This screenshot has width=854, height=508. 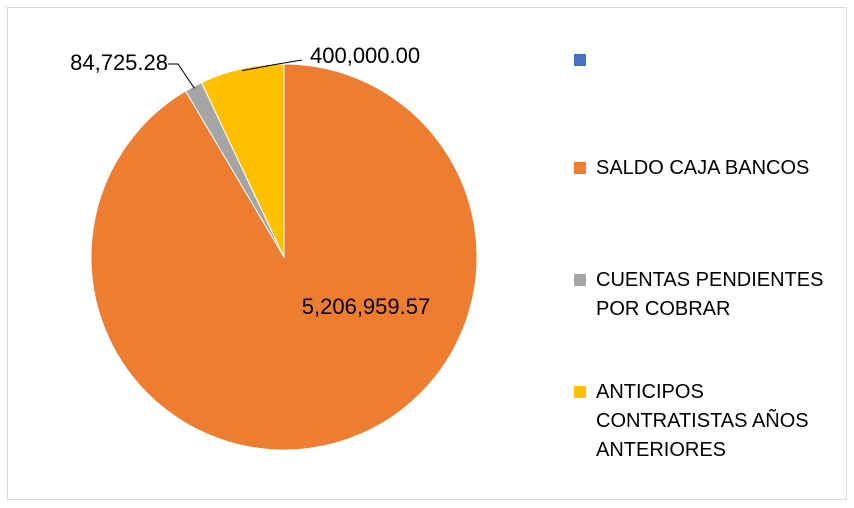 What do you see at coordinates (235, 74) in the screenshot?
I see `leader-lines` at bounding box center [235, 74].